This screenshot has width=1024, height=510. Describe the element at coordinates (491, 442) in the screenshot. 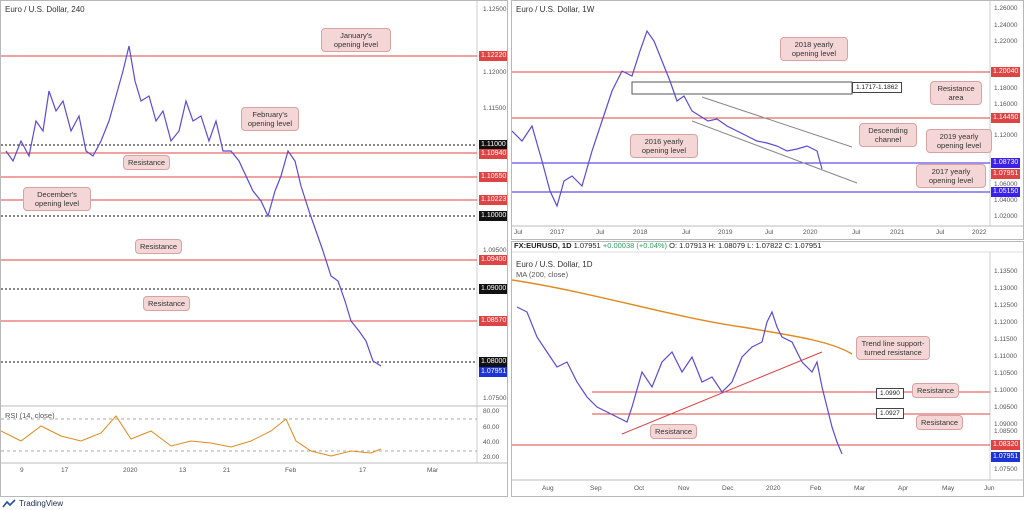

I see `rsi-tick: 40.00` at that location.